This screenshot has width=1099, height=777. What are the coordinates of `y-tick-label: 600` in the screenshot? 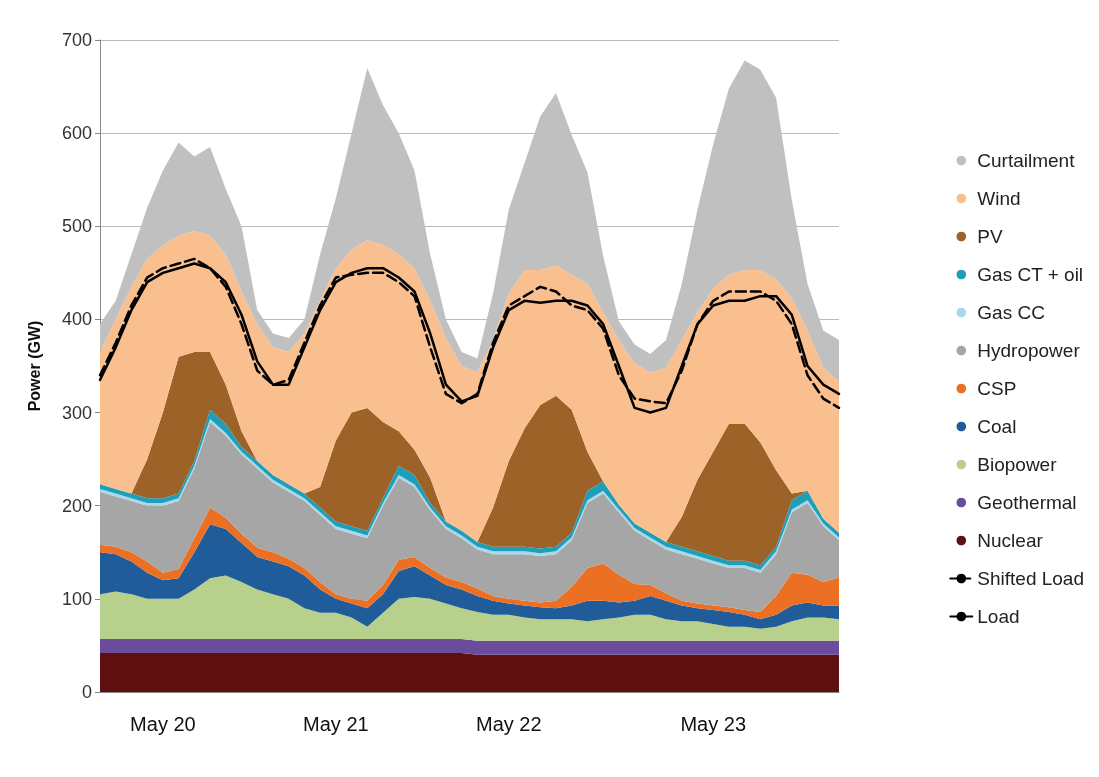 It's located at (76, 133).